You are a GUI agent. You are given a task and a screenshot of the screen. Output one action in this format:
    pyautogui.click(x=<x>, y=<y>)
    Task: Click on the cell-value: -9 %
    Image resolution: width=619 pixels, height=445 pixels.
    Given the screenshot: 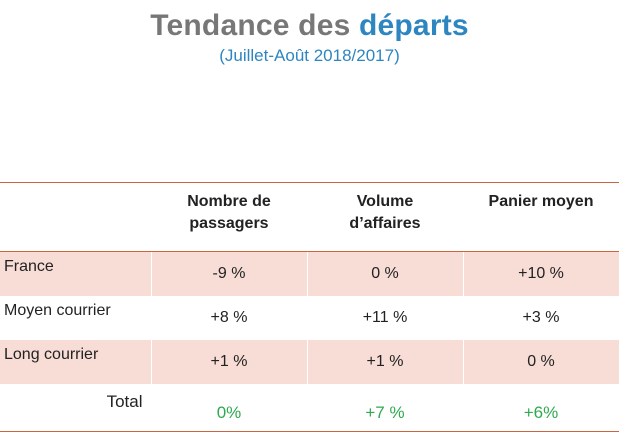 What is the action you would take?
    pyautogui.click(x=229, y=273)
    